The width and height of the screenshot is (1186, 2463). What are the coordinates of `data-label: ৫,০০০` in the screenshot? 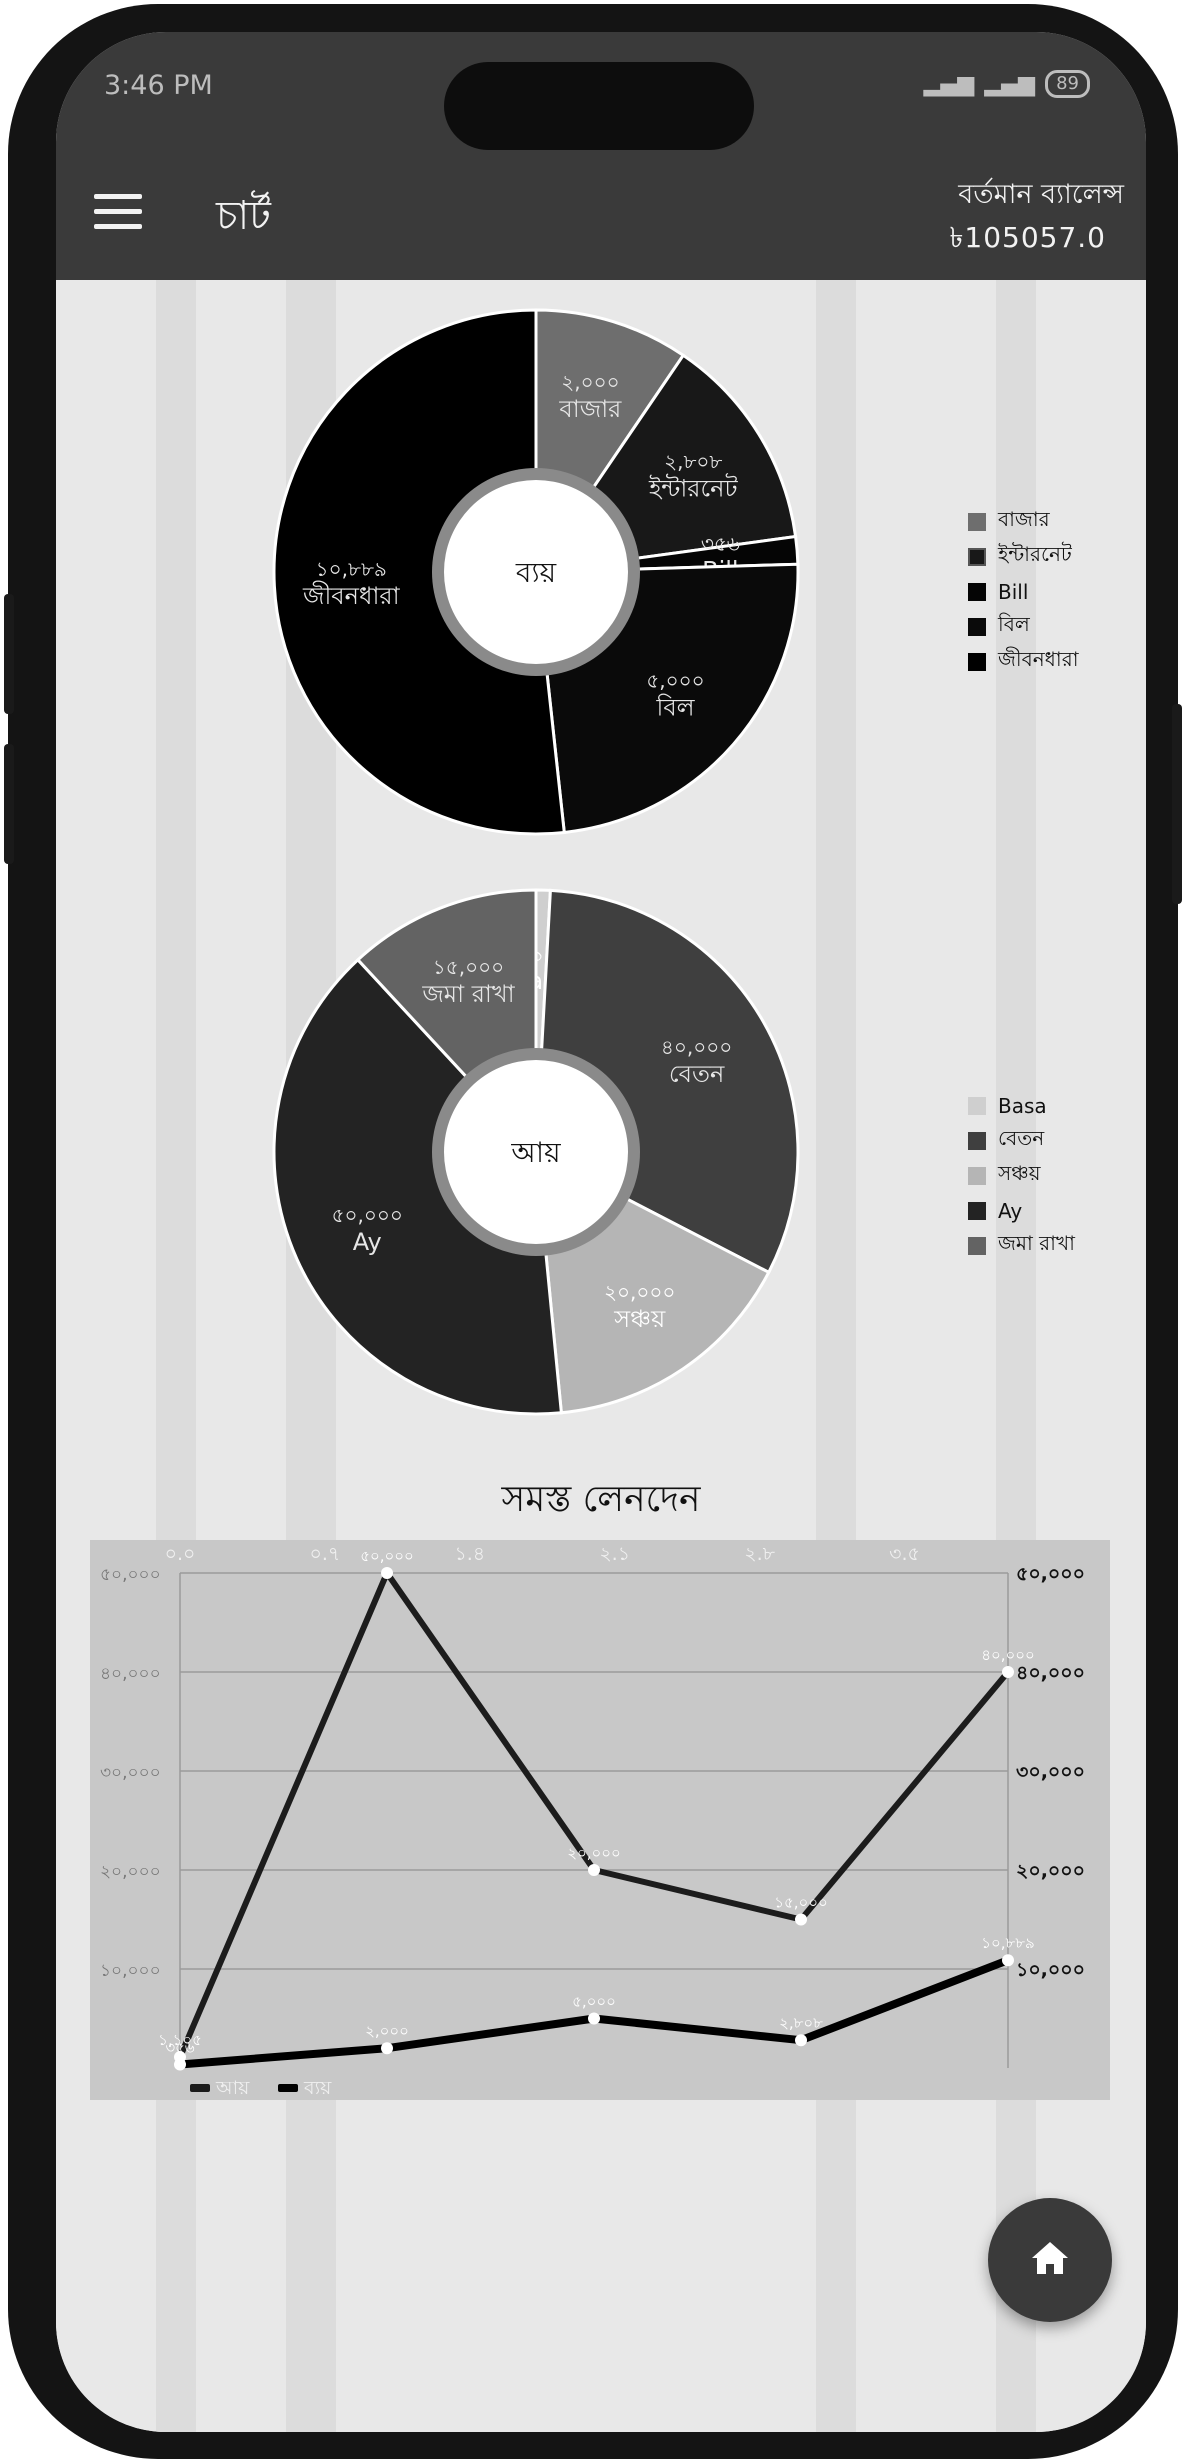 It's located at (594, 2002).